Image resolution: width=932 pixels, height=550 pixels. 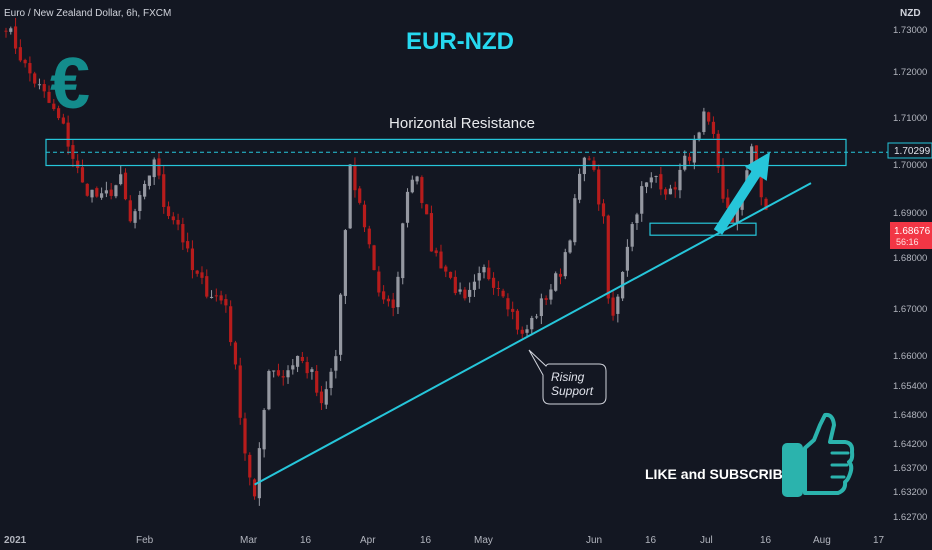 I want to click on time-tick-label: Jul, so click(x=706, y=540).